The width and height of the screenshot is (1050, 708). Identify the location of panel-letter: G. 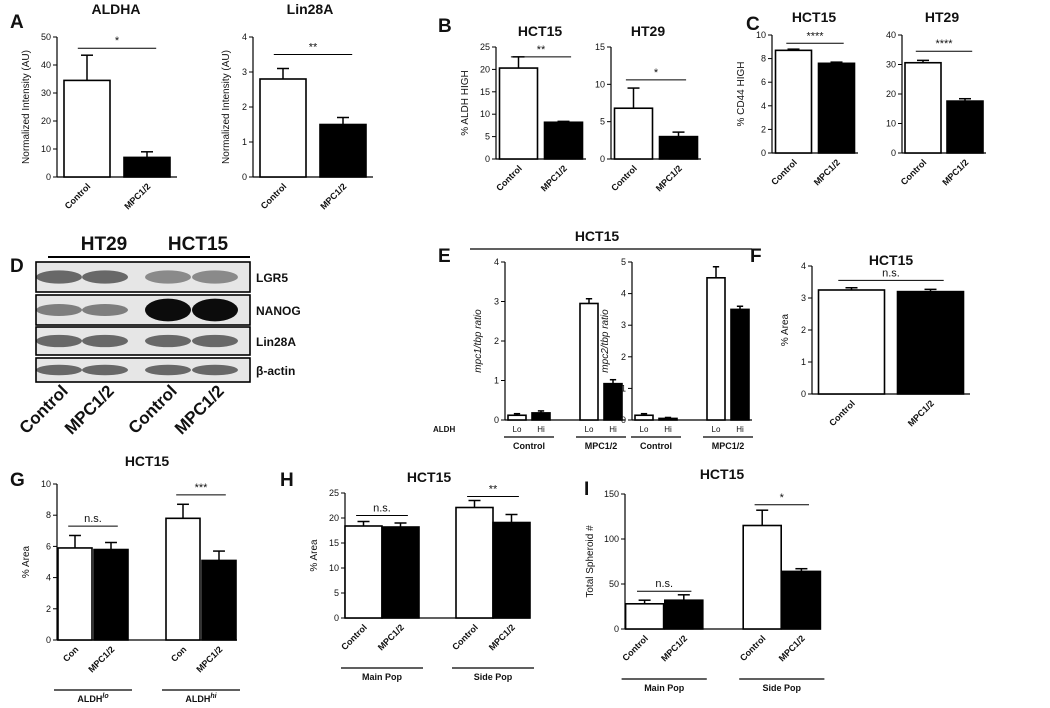
(17, 480).